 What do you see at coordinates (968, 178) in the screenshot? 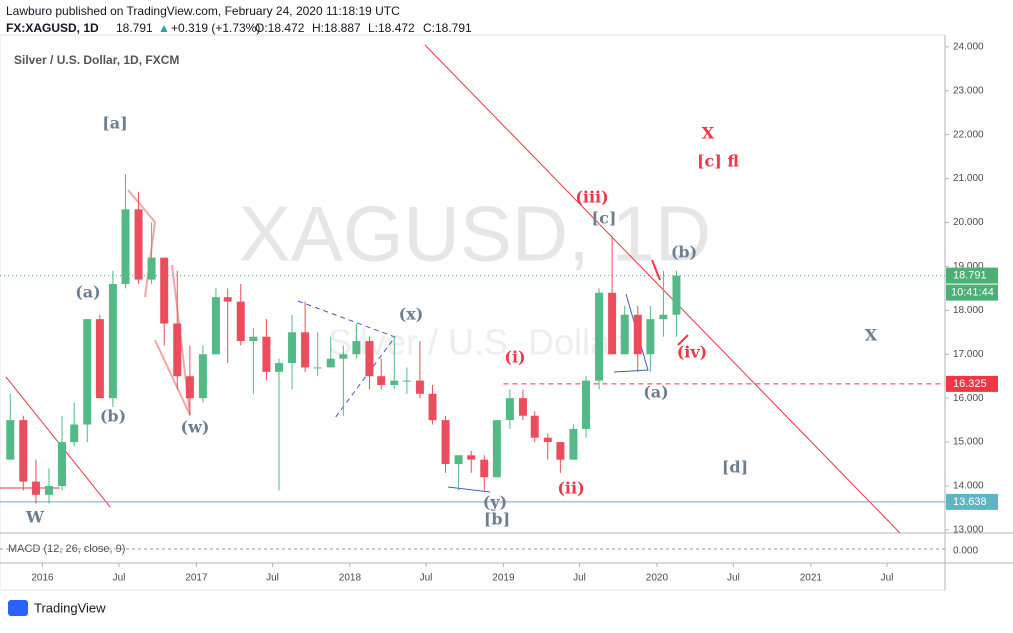
I see `y-tick-label: 21.000` at bounding box center [968, 178].